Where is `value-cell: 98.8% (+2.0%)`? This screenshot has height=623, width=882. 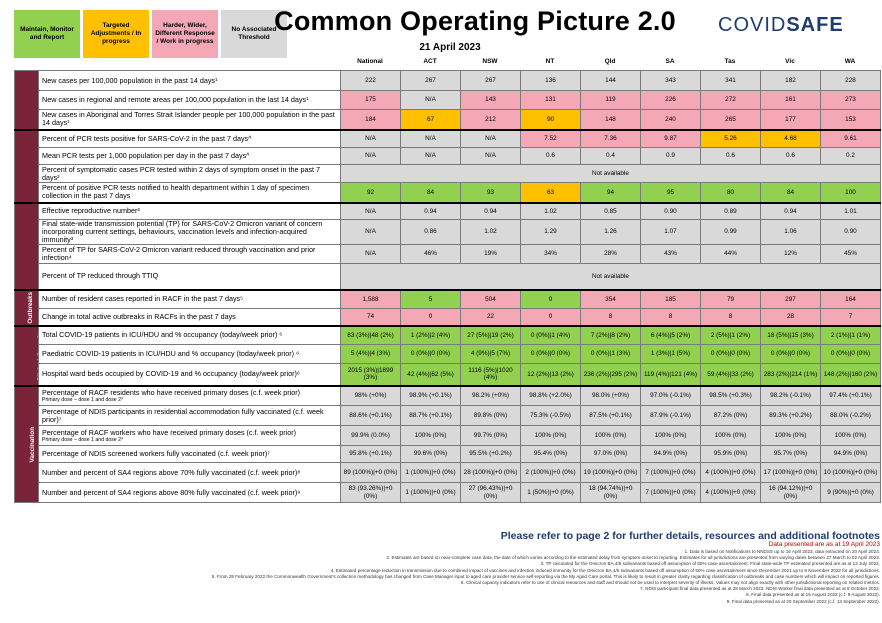
value-cell: 98.8% (+2.0%) is located at coordinates (550, 395).